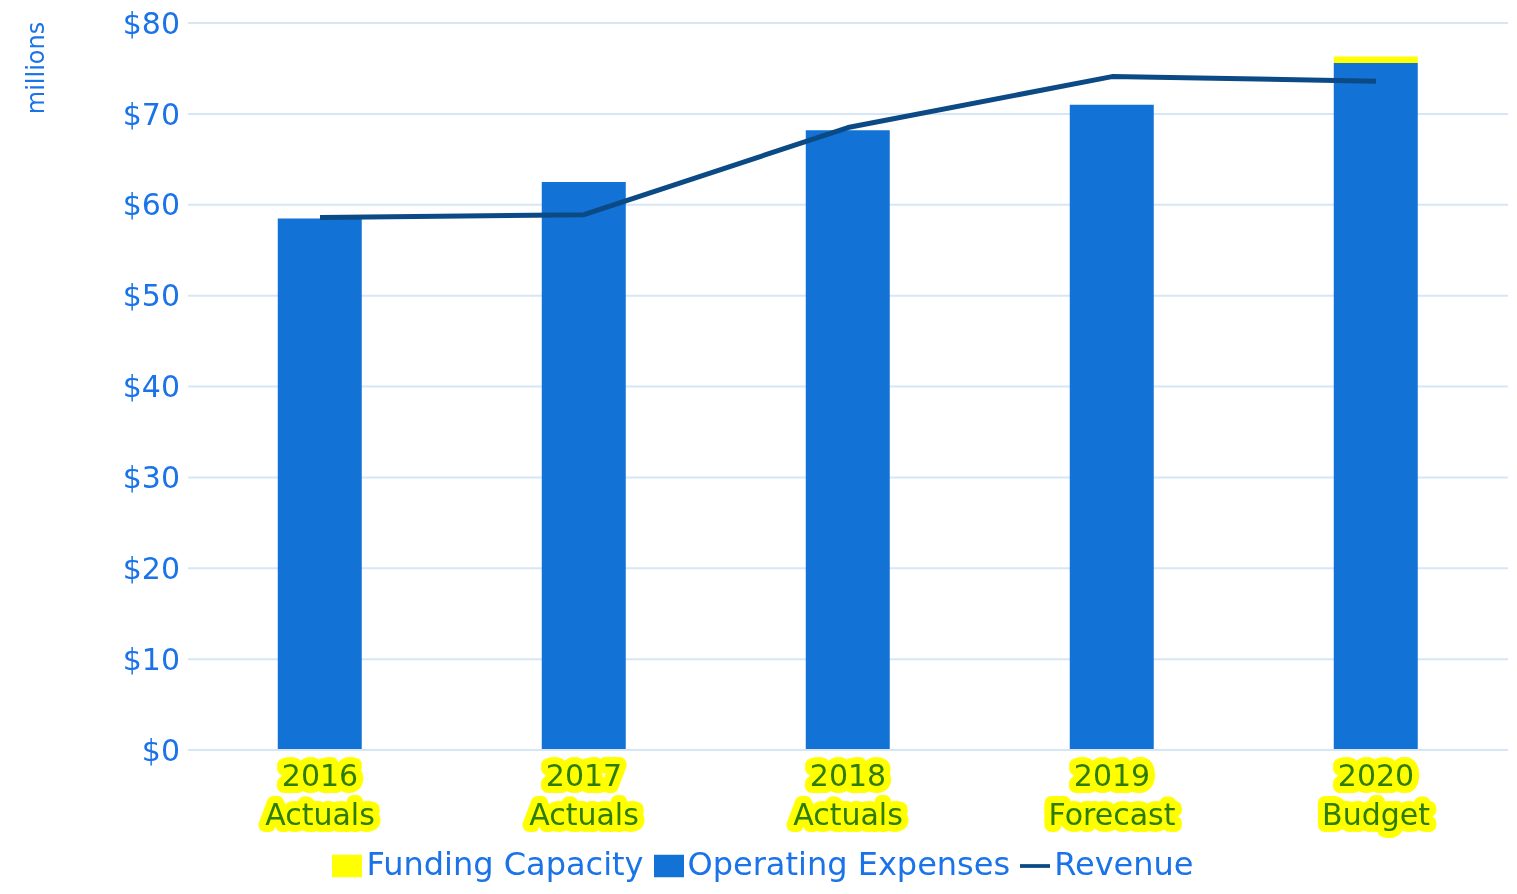 The image size is (1517, 894). Describe the element at coordinates (151, 114) in the screenshot. I see `y-tick-label: $70` at that location.